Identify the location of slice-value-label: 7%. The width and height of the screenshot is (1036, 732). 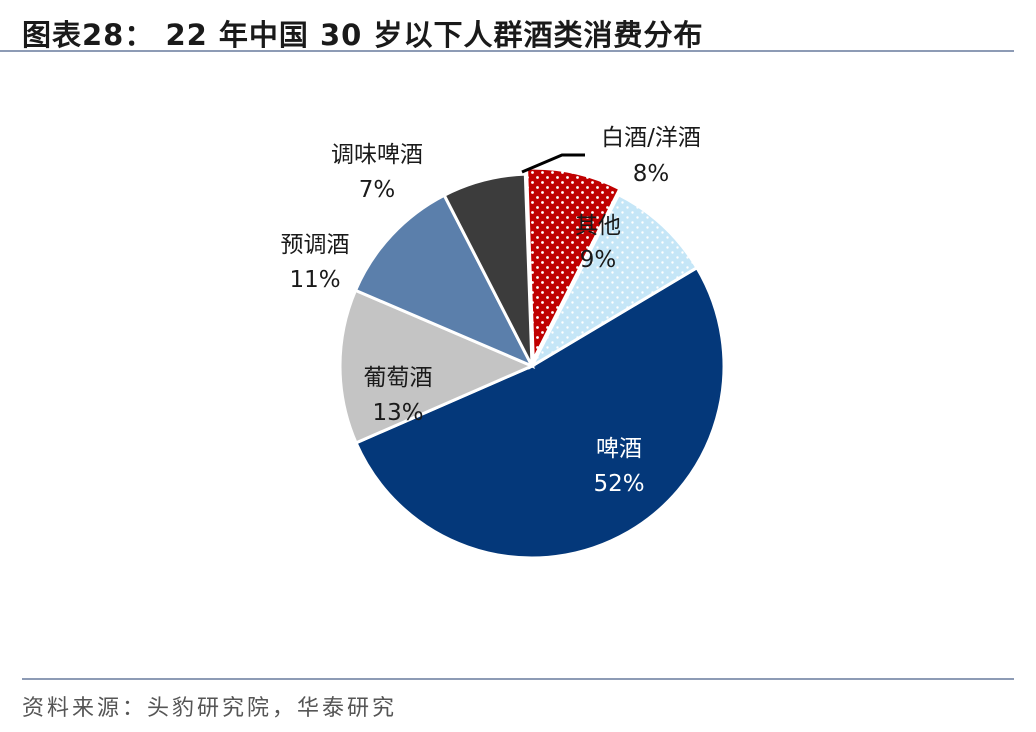
(377, 190).